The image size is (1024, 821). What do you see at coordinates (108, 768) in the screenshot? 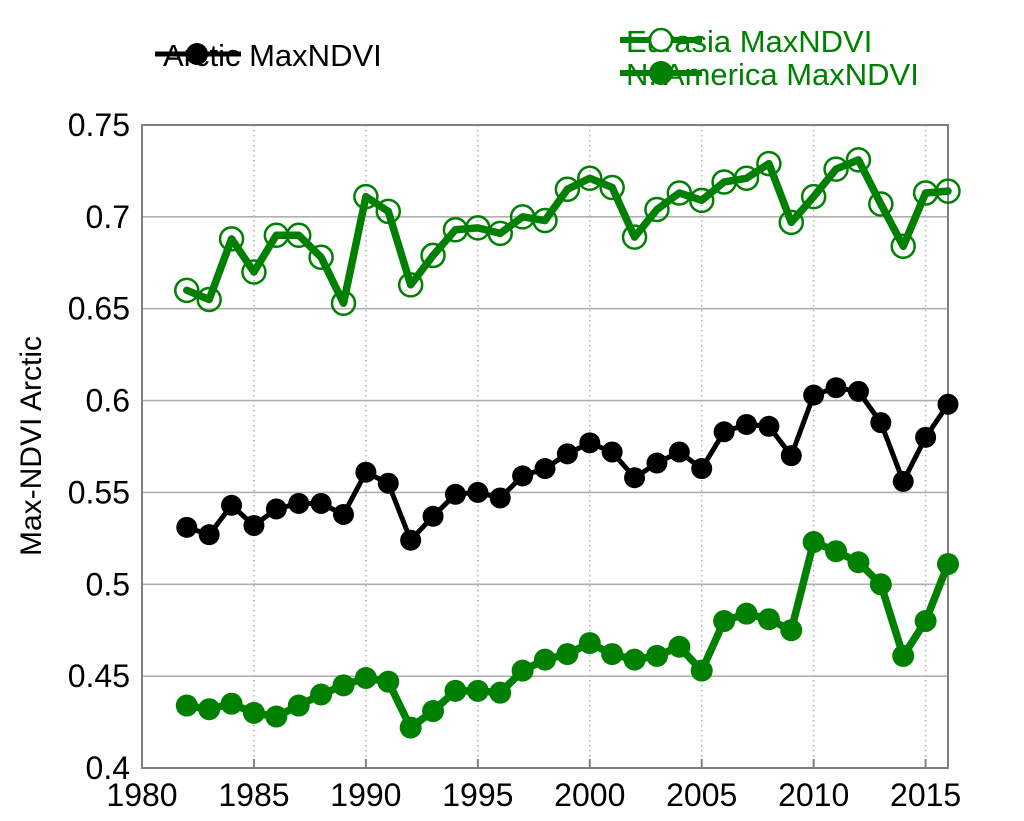
I see `y-tick-label: 0.4` at bounding box center [108, 768].